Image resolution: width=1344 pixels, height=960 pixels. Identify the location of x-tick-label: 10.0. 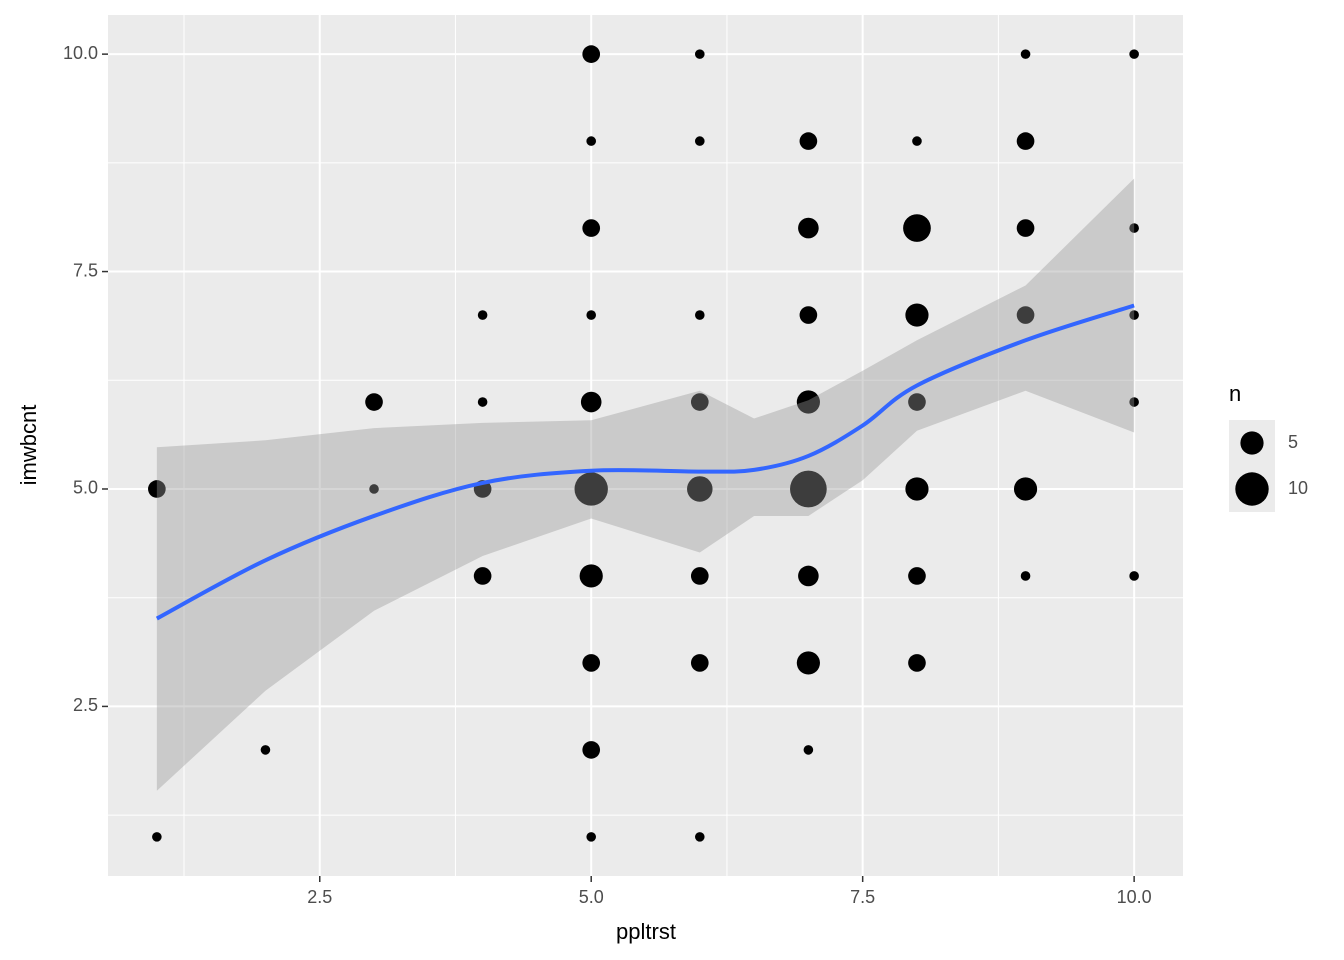
(1134, 897).